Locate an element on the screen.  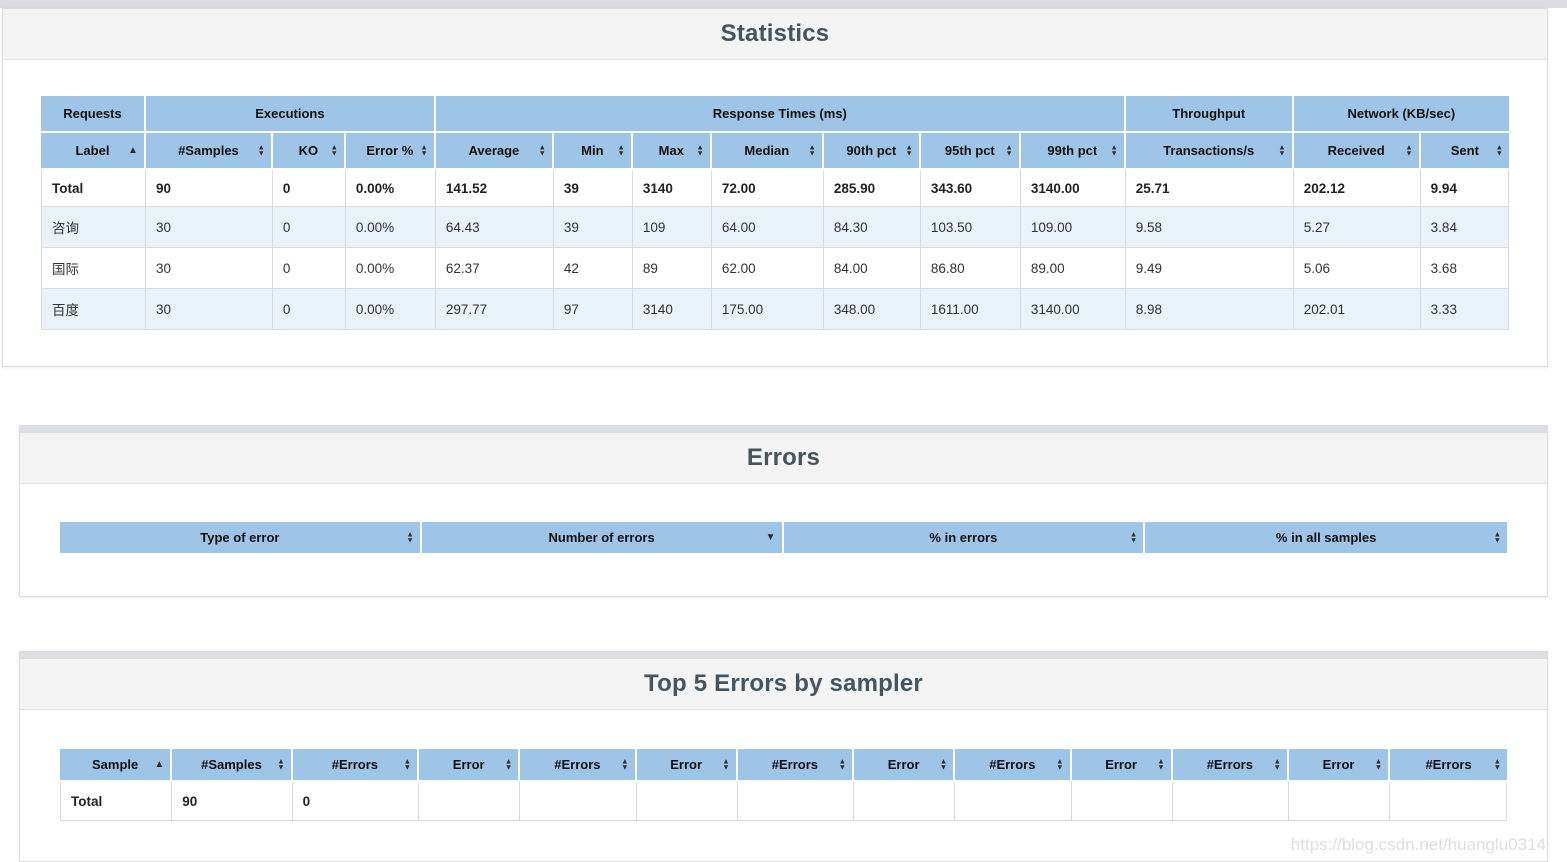
column-header-in-all-samples: % in all samples ▲ ▼ is located at coordinates (1326, 538).